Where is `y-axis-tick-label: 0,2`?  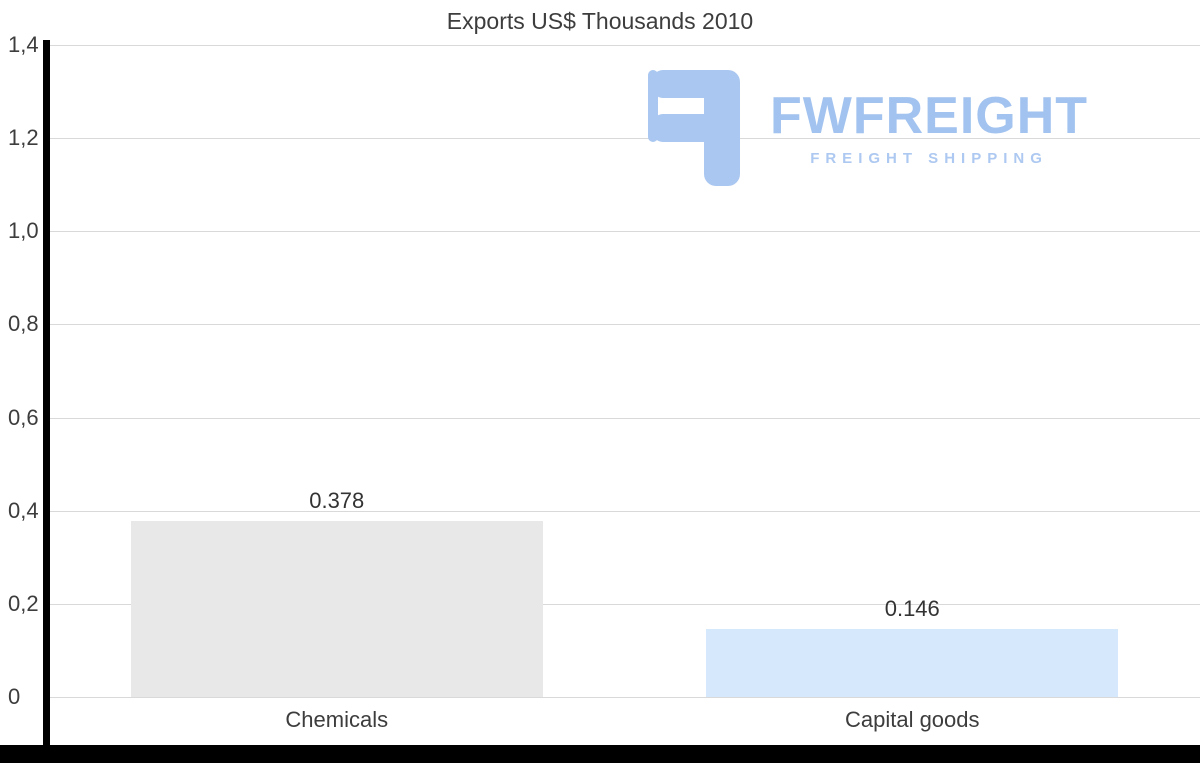
y-axis-tick-label: 0,2 is located at coordinates (23, 603).